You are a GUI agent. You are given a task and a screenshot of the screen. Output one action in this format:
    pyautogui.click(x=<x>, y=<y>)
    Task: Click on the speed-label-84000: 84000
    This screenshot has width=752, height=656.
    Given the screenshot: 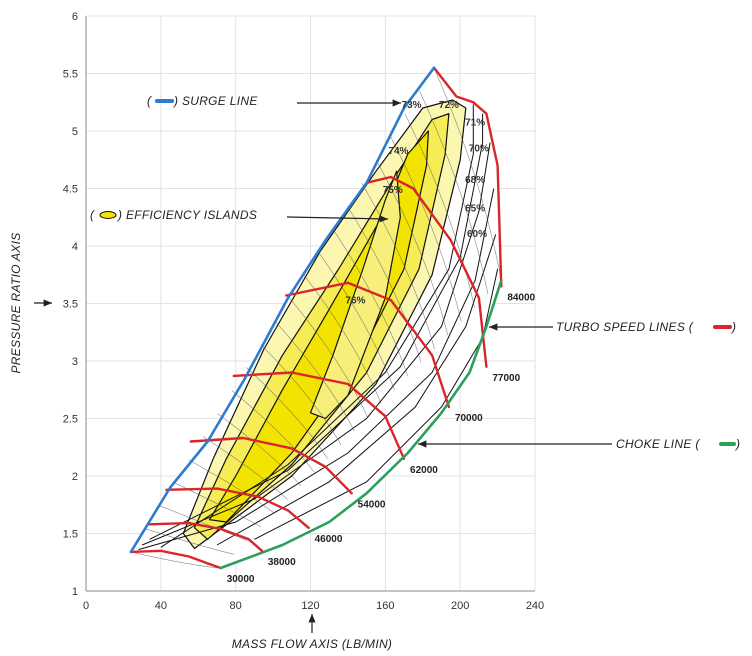 What is the action you would take?
    pyautogui.click(x=521, y=297)
    